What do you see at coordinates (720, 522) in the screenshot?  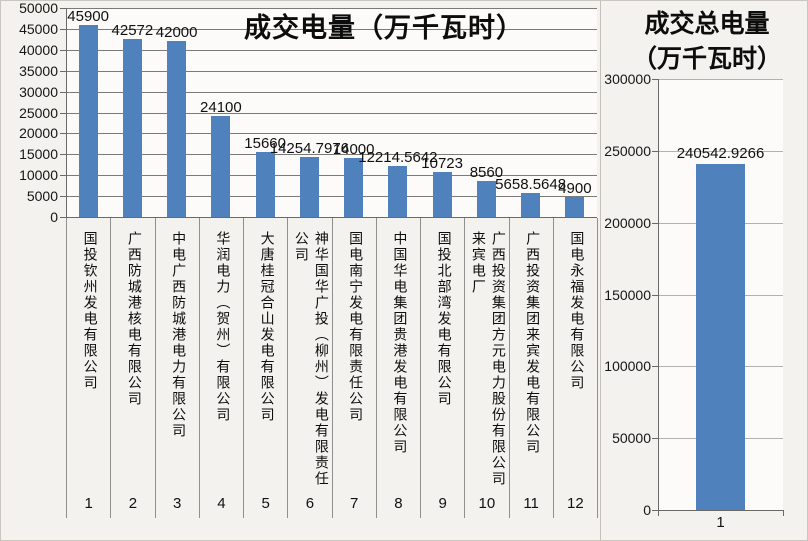 I see `x-axis-label: 1` at bounding box center [720, 522].